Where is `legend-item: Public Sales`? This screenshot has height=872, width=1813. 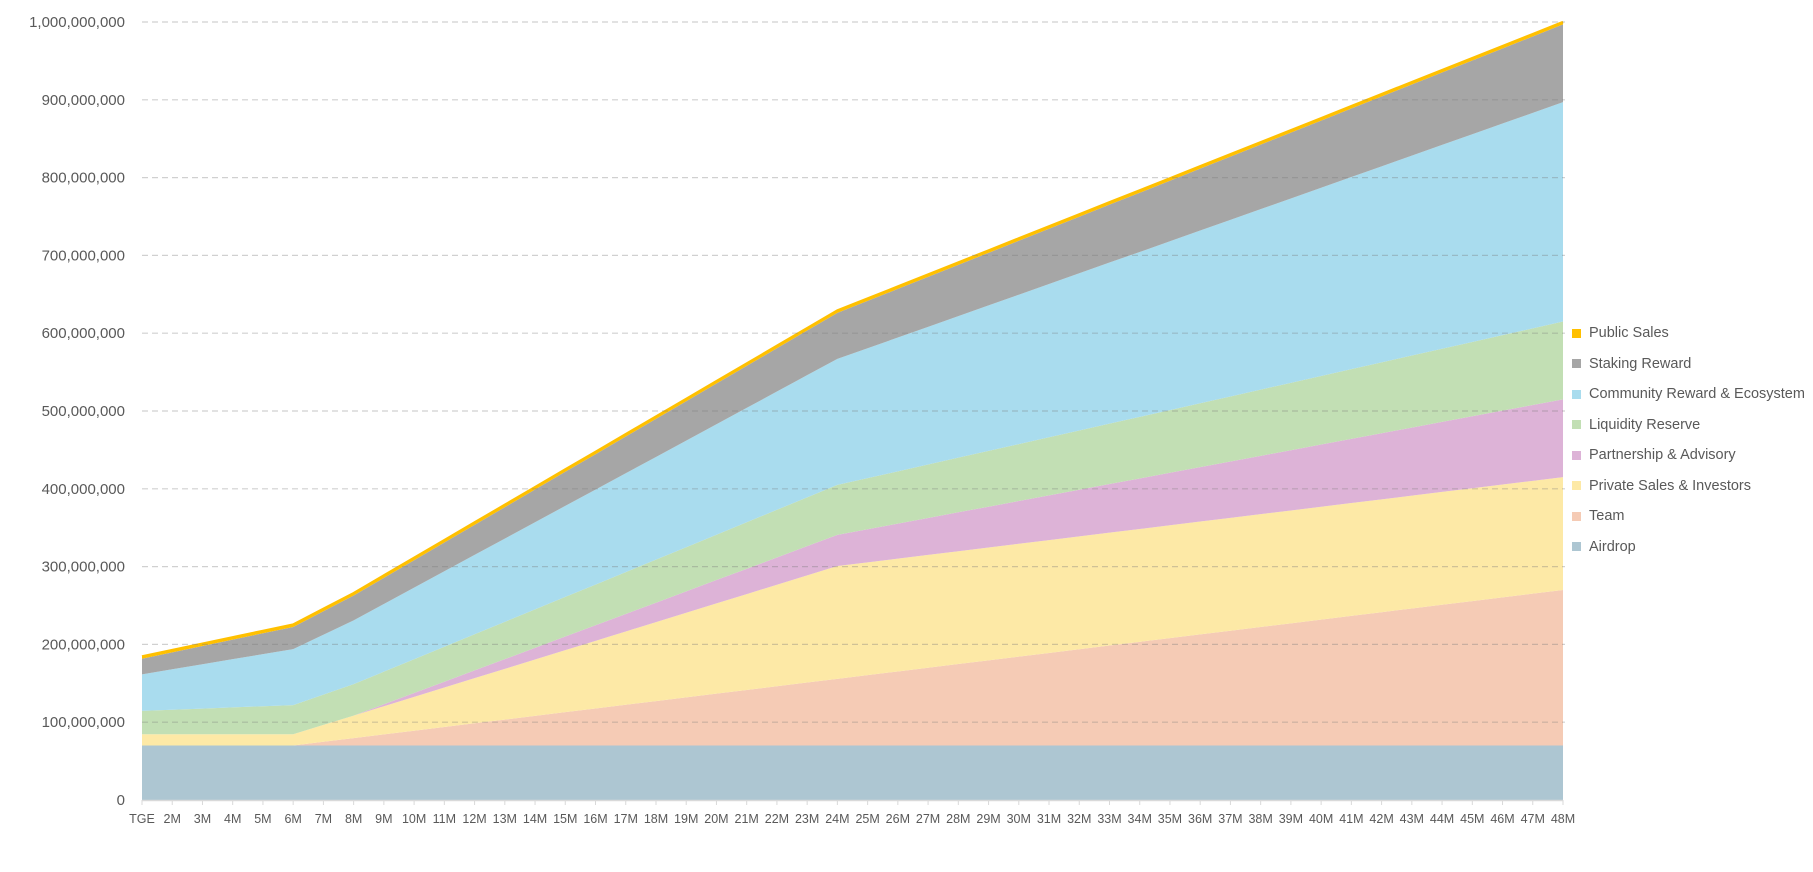
legend-item: Public Sales is located at coordinates (1688, 333).